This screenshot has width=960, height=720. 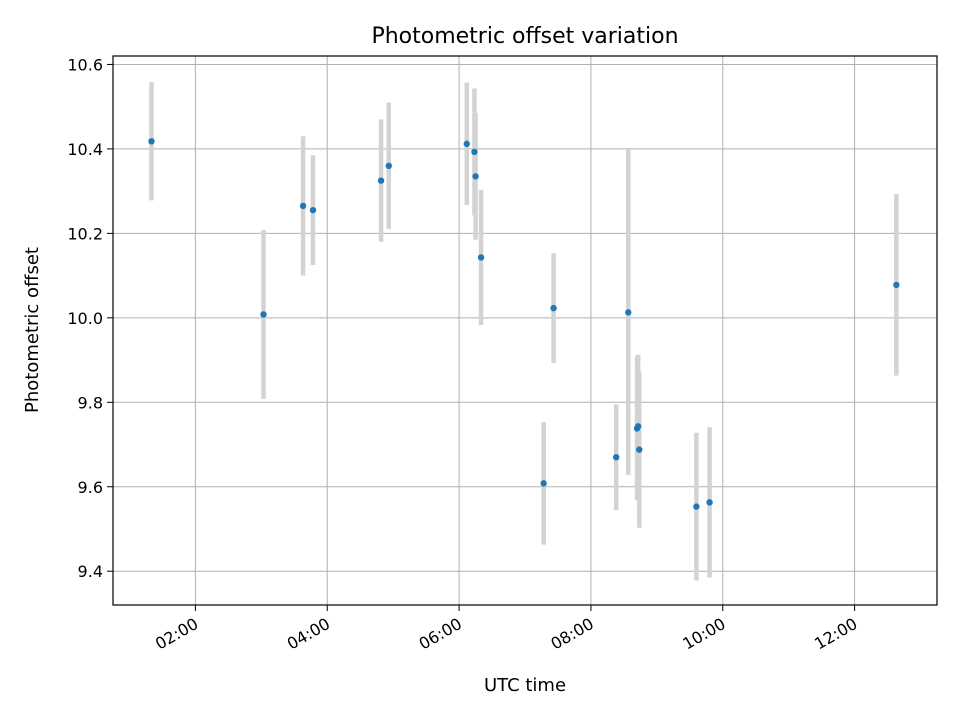 I want to click on x-axis-label: UTC time, so click(x=525, y=685).